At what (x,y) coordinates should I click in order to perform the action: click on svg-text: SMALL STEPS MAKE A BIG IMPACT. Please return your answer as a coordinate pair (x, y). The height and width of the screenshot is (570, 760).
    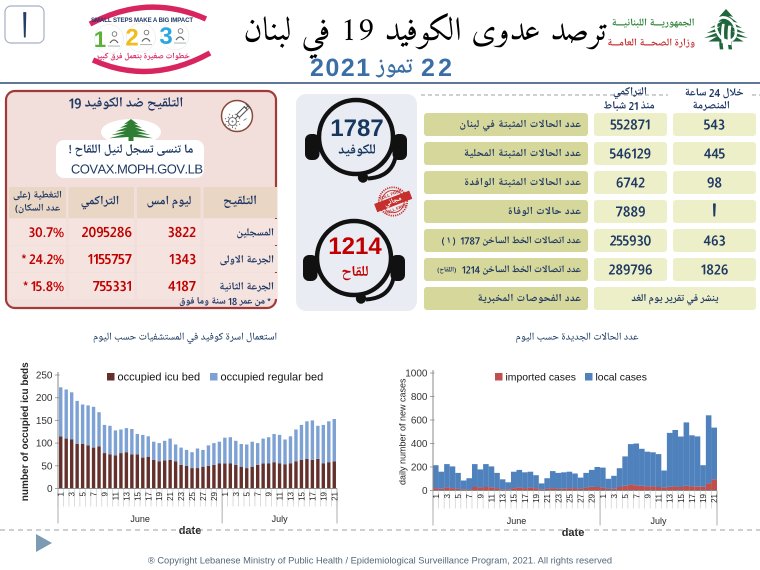
    Looking at the image, I should click on (142, 20).